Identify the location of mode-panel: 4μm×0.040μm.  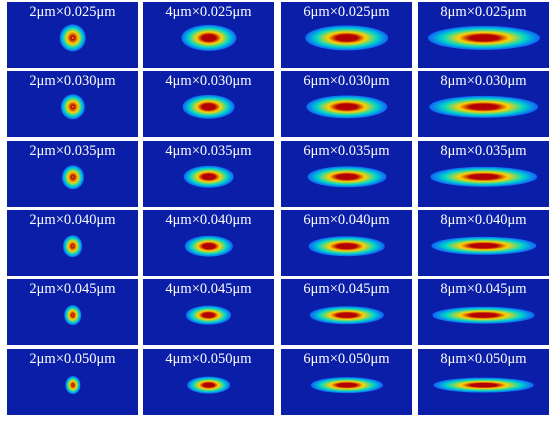
(208, 243).